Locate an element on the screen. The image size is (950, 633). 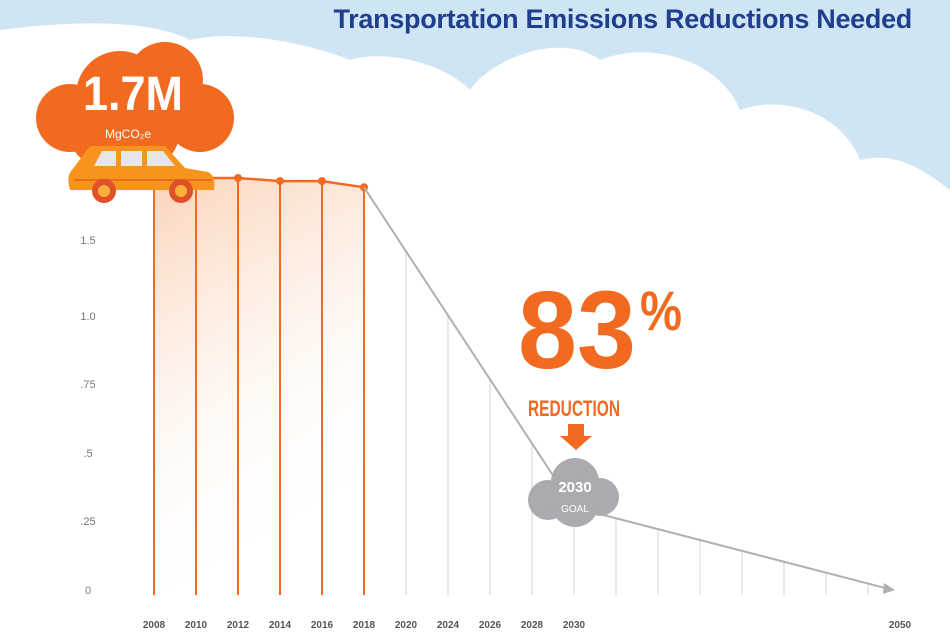
arrow-down-icon is located at coordinates (576, 437).